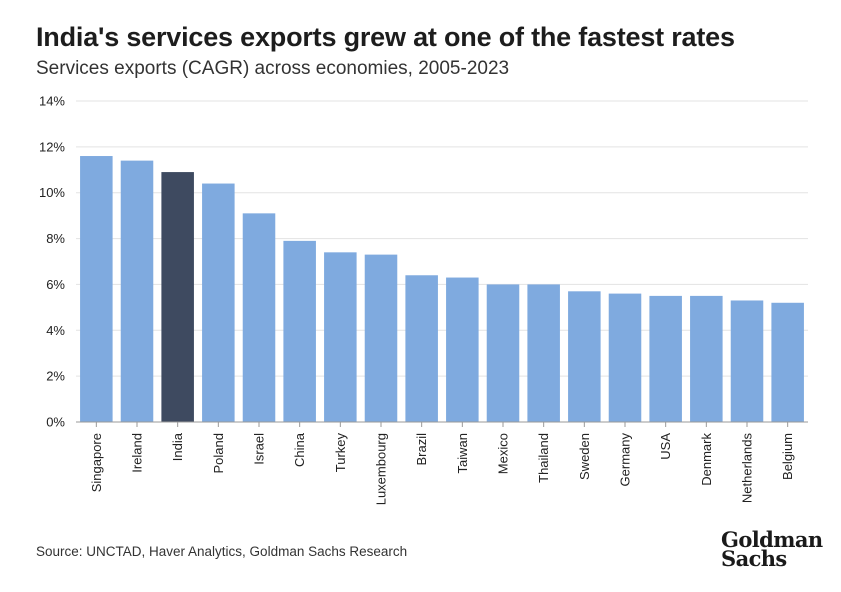  What do you see at coordinates (584, 456) in the screenshot?
I see `x-tick-label: Sweden` at bounding box center [584, 456].